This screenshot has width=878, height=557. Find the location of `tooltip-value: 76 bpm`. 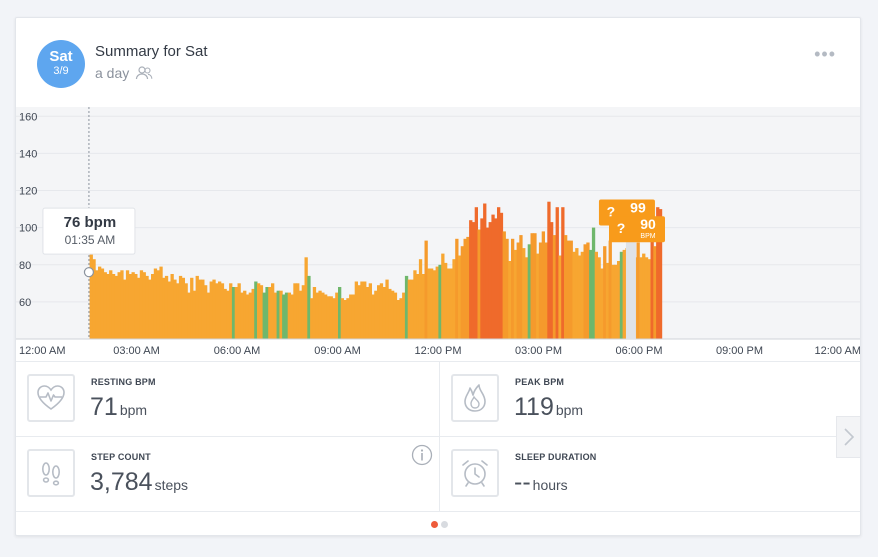

tooltip-value: 76 bpm is located at coordinates (90, 222).